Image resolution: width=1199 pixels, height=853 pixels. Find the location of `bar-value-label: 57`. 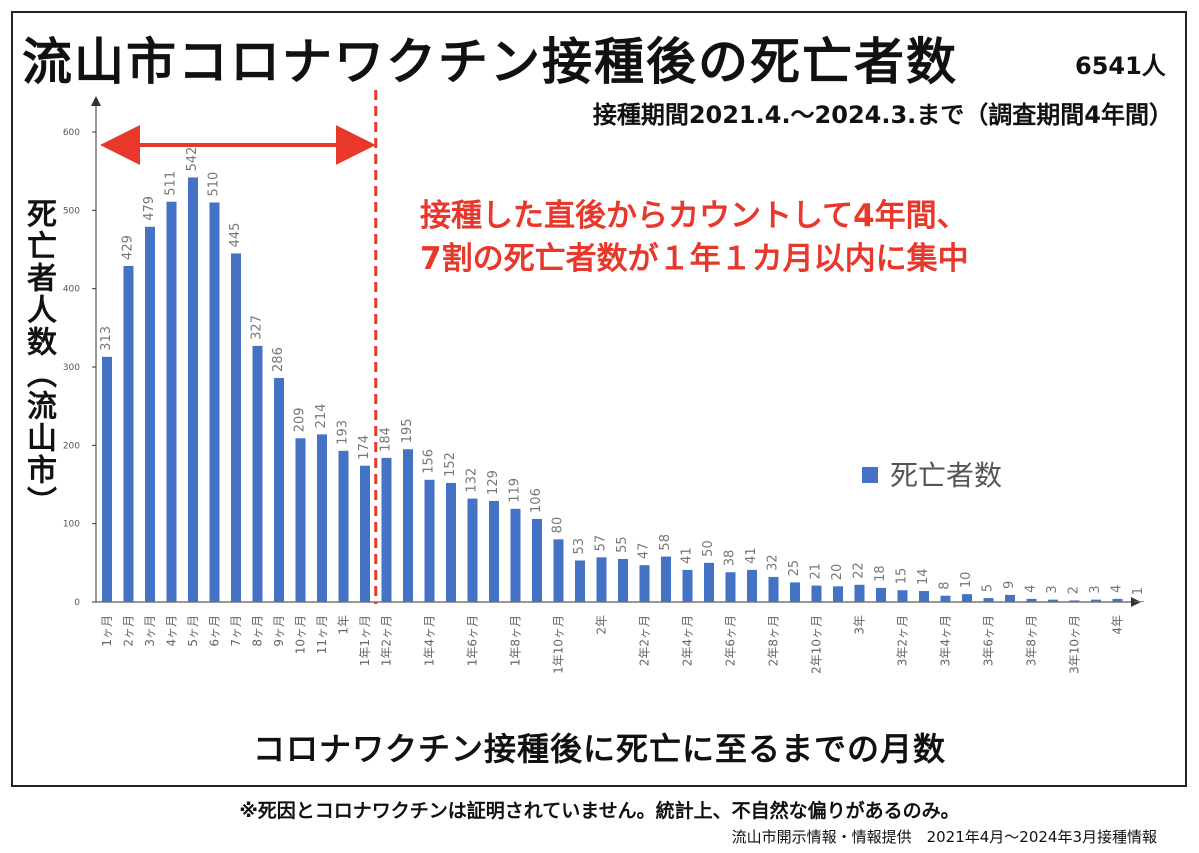

bar-value-label: 57 is located at coordinates (601, 543).